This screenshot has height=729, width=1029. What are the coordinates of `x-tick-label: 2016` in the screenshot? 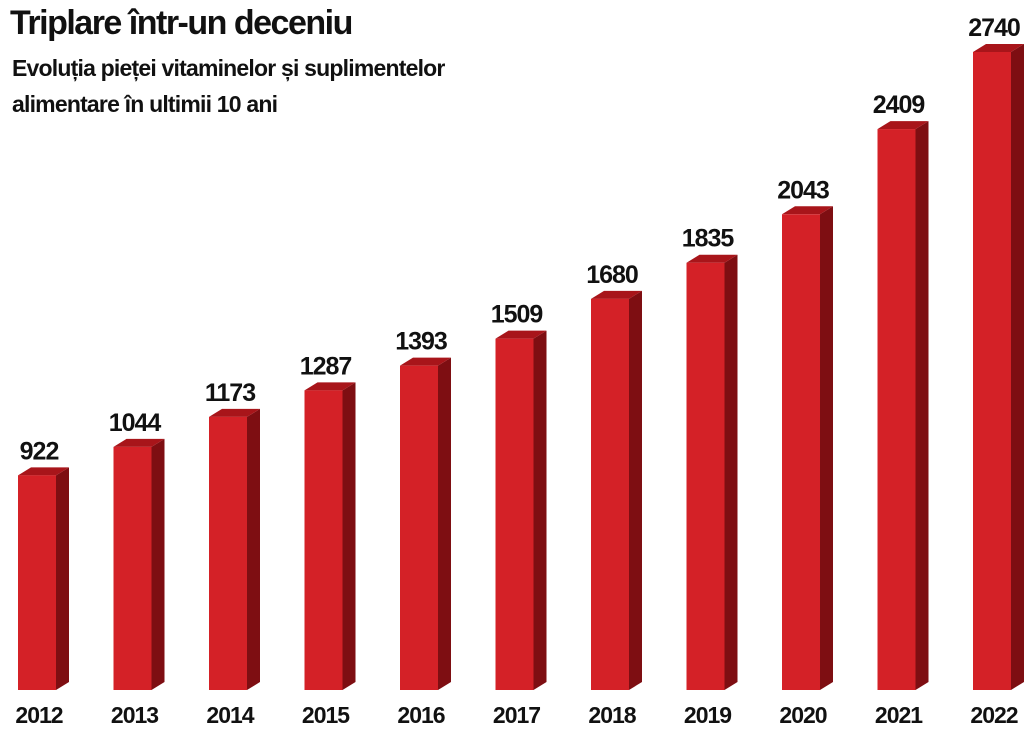 It's located at (420, 715).